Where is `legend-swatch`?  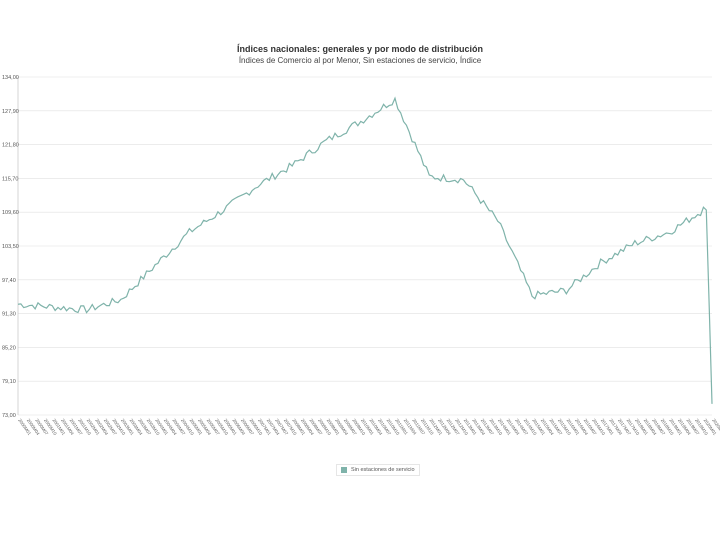
legend-swatch is located at coordinates (344, 470).